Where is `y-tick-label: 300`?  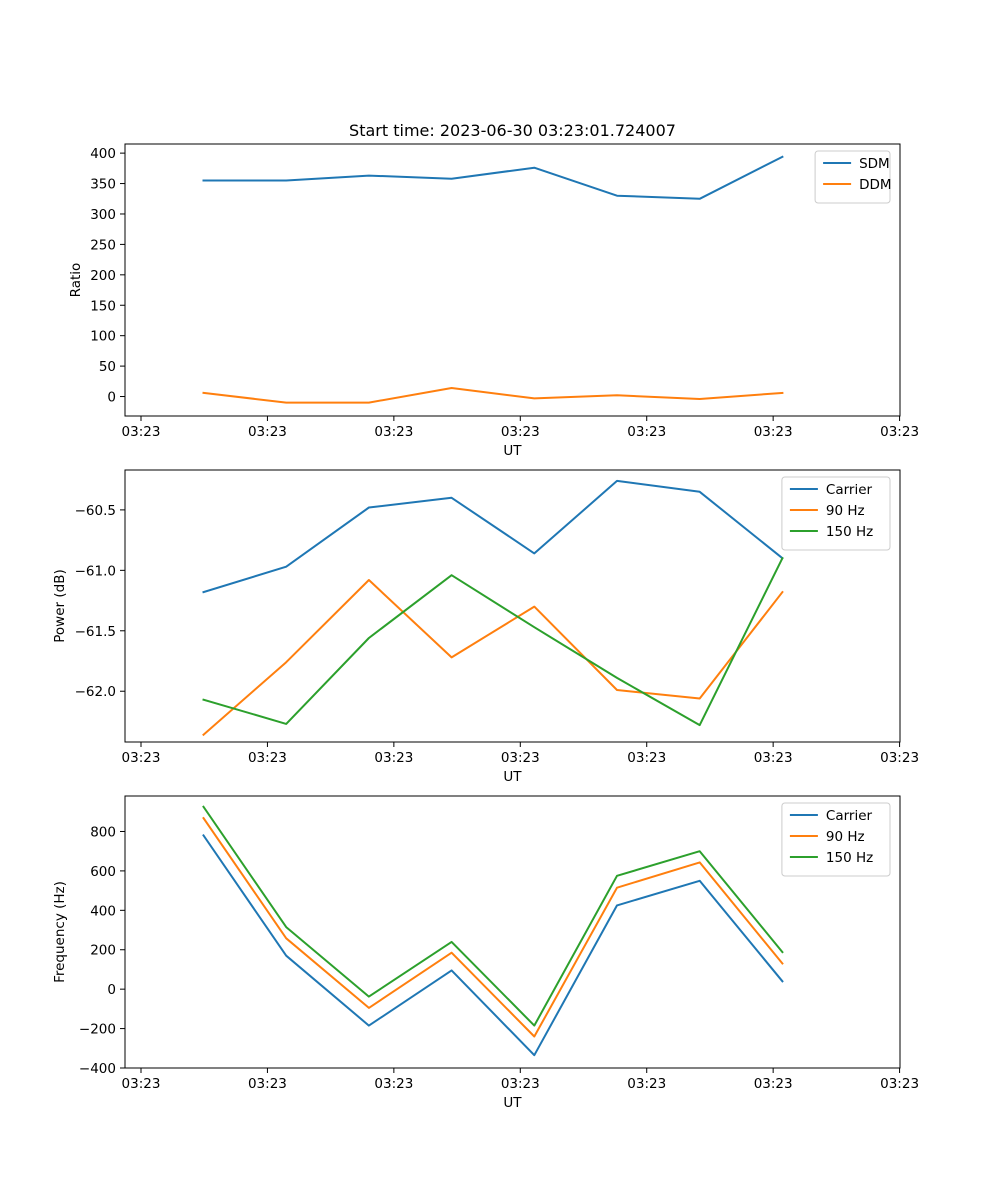 y-tick-label: 300 is located at coordinates (103, 215).